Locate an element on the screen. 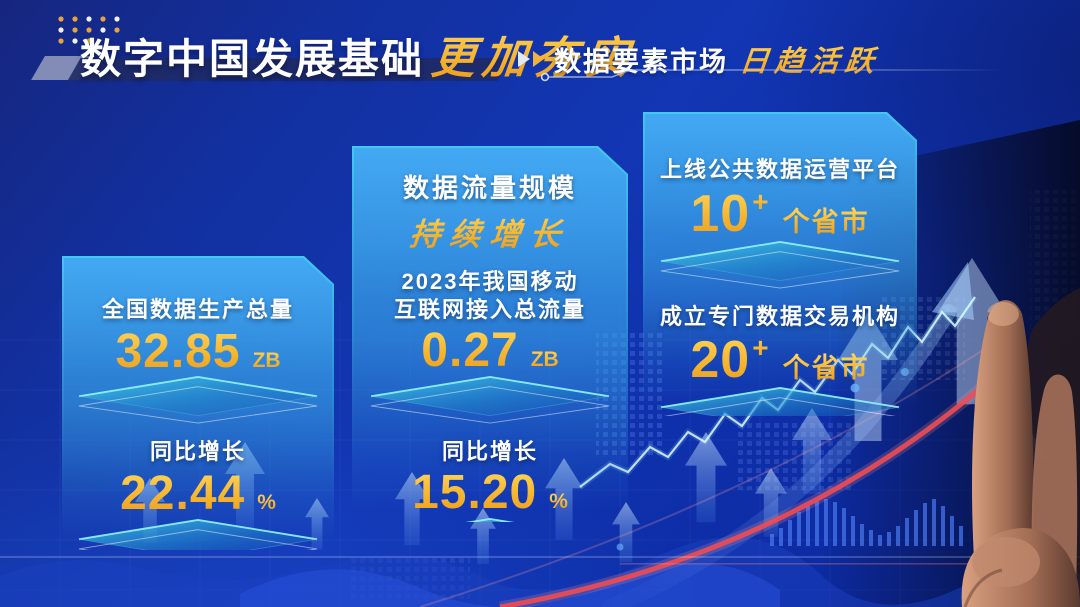 The image size is (1080, 607). card-data-market: 上线公共数据运营平台 10+个省市 成立专门数据交易机构 20+个省市 is located at coordinates (780, 265).